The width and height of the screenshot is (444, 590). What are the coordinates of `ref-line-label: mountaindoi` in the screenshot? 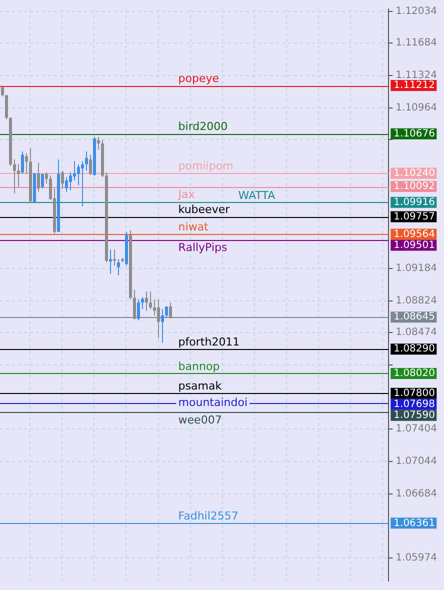 It's located at (213, 402).